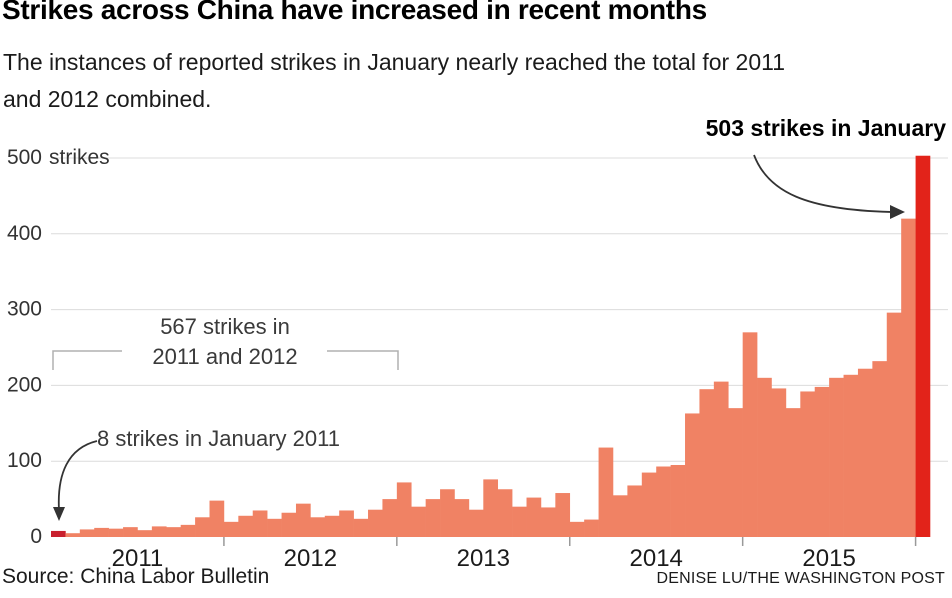  I want to click on y-axis-label-300: 300, so click(24, 309).